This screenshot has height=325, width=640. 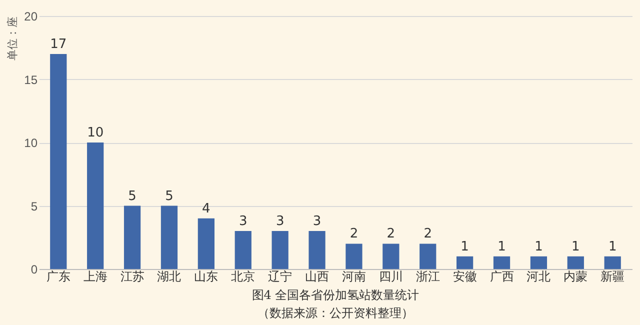 What do you see at coordinates (95, 277) in the screenshot?
I see `x-tick-label: 上海` at bounding box center [95, 277].